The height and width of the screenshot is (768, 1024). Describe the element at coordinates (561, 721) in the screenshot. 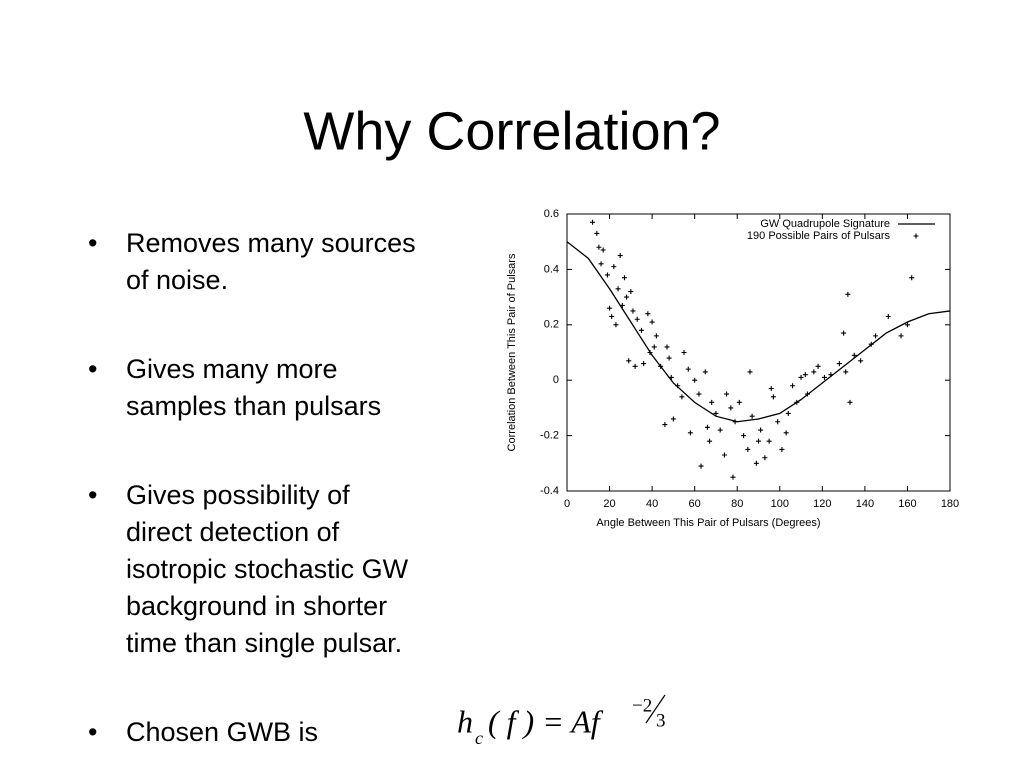

I see `formula: h c ( f ) = Af −2 3` at that location.